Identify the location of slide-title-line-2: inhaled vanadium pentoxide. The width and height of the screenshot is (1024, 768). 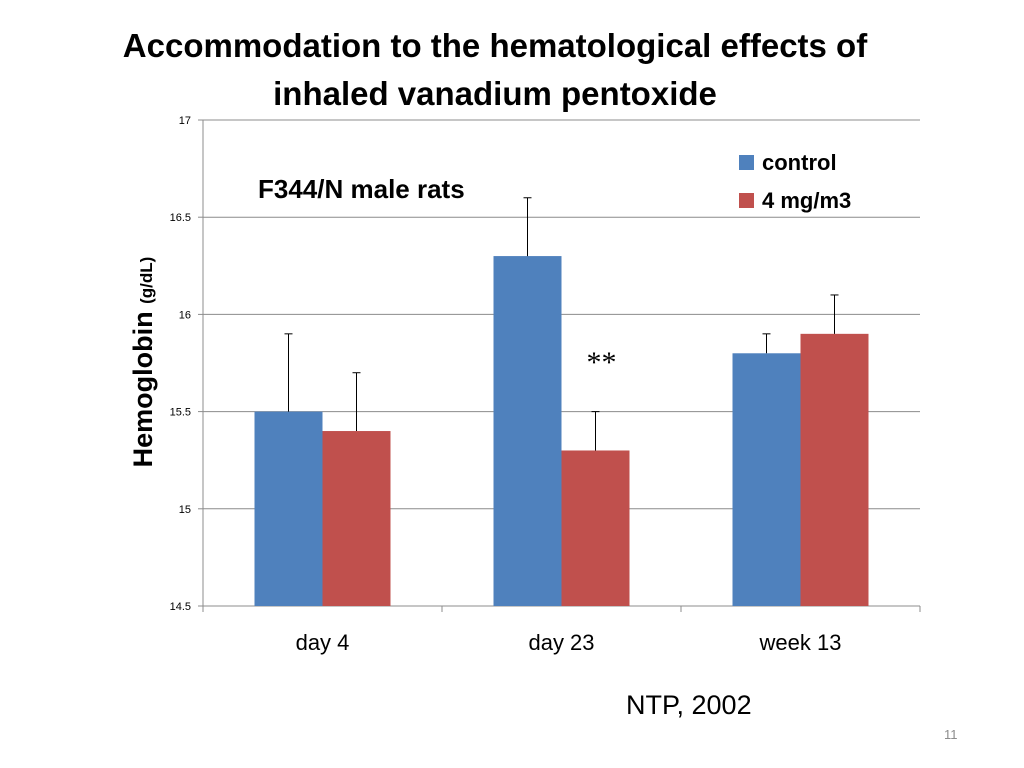
(495, 93).